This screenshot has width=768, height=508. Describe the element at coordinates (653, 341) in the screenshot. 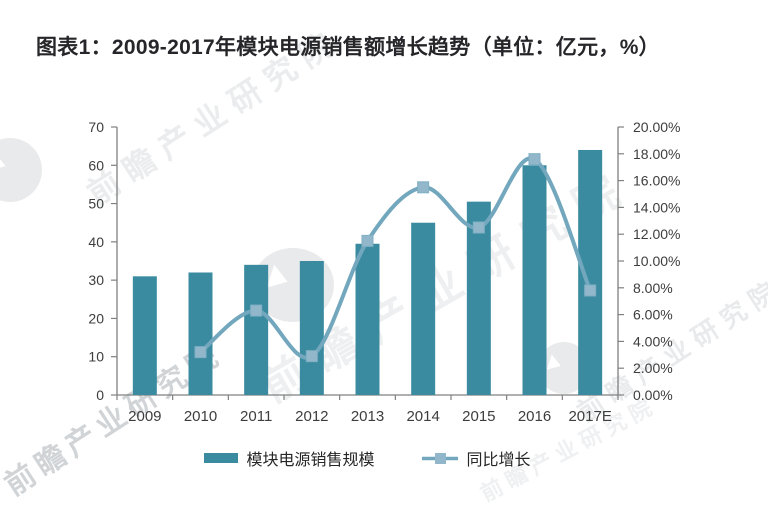

I see `y-axis-right-label: 4.00%` at that location.